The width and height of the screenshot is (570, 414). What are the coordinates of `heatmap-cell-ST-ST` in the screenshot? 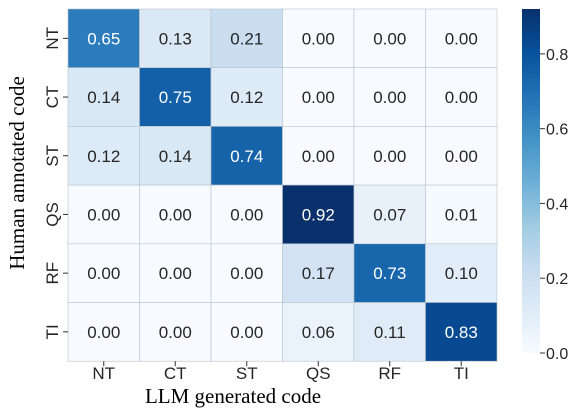 It's located at (246, 156).